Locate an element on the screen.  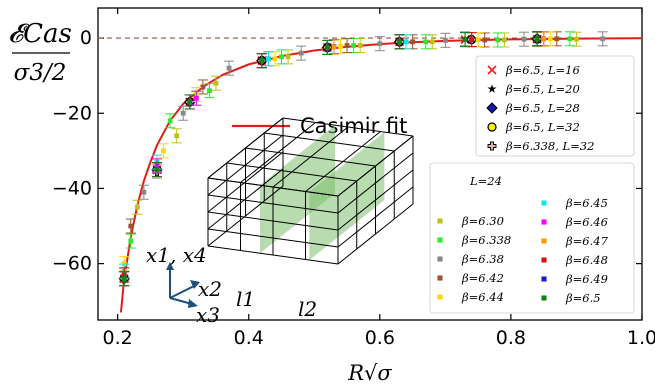
x-tick-label: 1.0 is located at coordinates (641, 338).